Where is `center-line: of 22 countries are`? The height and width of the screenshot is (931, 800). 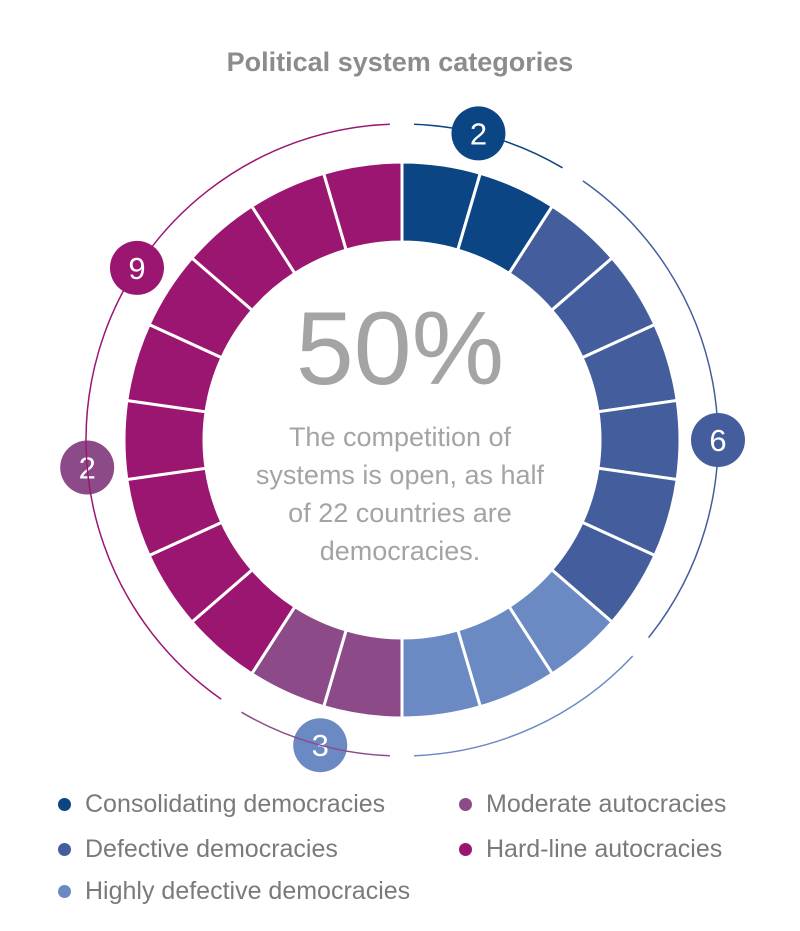 center-line: of 22 countries are is located at coordinates (400, 513).